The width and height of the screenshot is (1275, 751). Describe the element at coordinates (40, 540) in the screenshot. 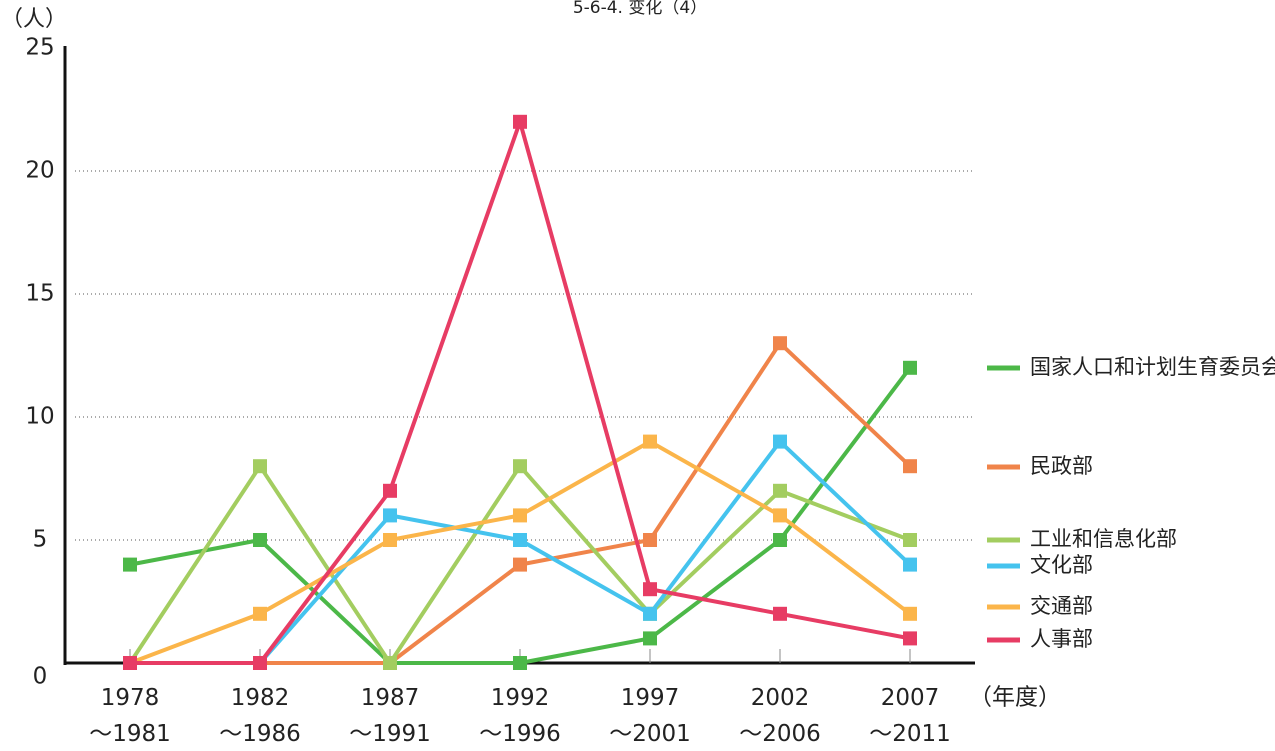

I see `y-tick-label: 5` at that location.